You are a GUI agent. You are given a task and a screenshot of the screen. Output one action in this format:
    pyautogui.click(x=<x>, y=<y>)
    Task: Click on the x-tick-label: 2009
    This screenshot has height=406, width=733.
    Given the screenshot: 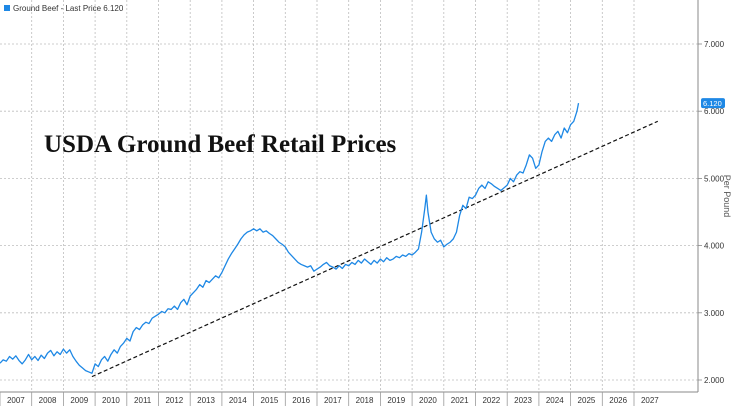 What is the action you would take?
    pyautogui.click(x=79, y=400)
    